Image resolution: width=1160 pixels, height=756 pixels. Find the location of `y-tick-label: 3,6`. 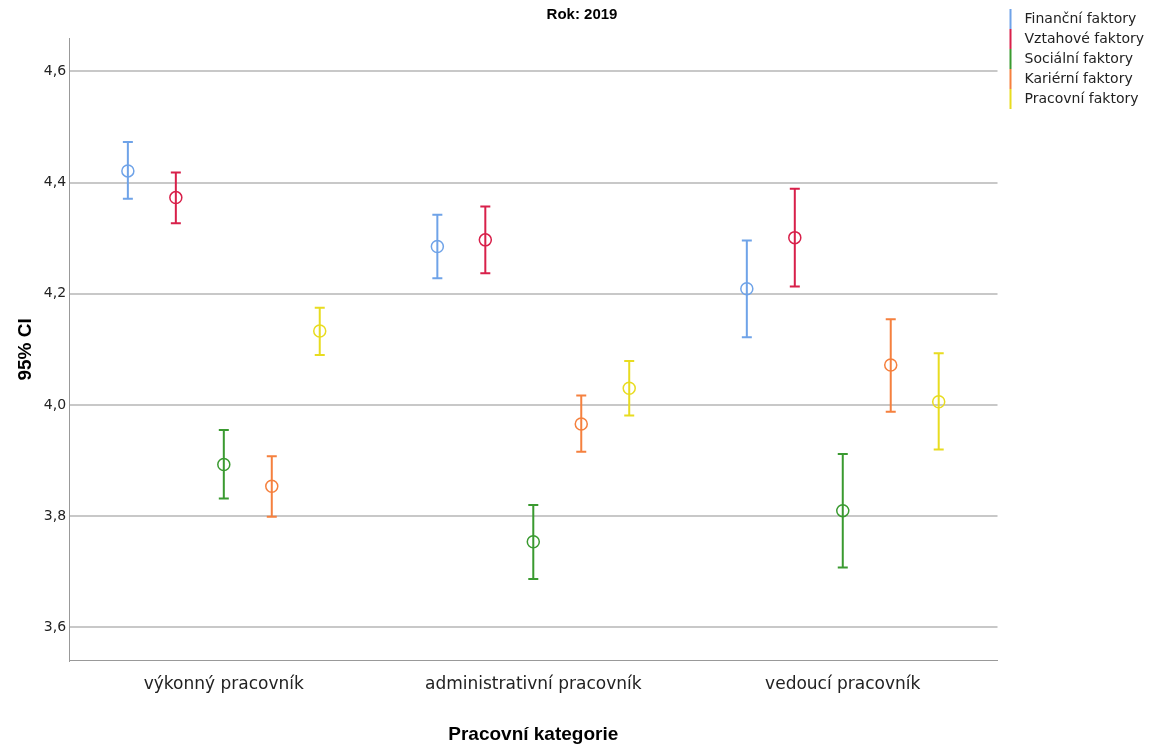

y-tick-label: 3,6 is located at coordinates (55, 626).